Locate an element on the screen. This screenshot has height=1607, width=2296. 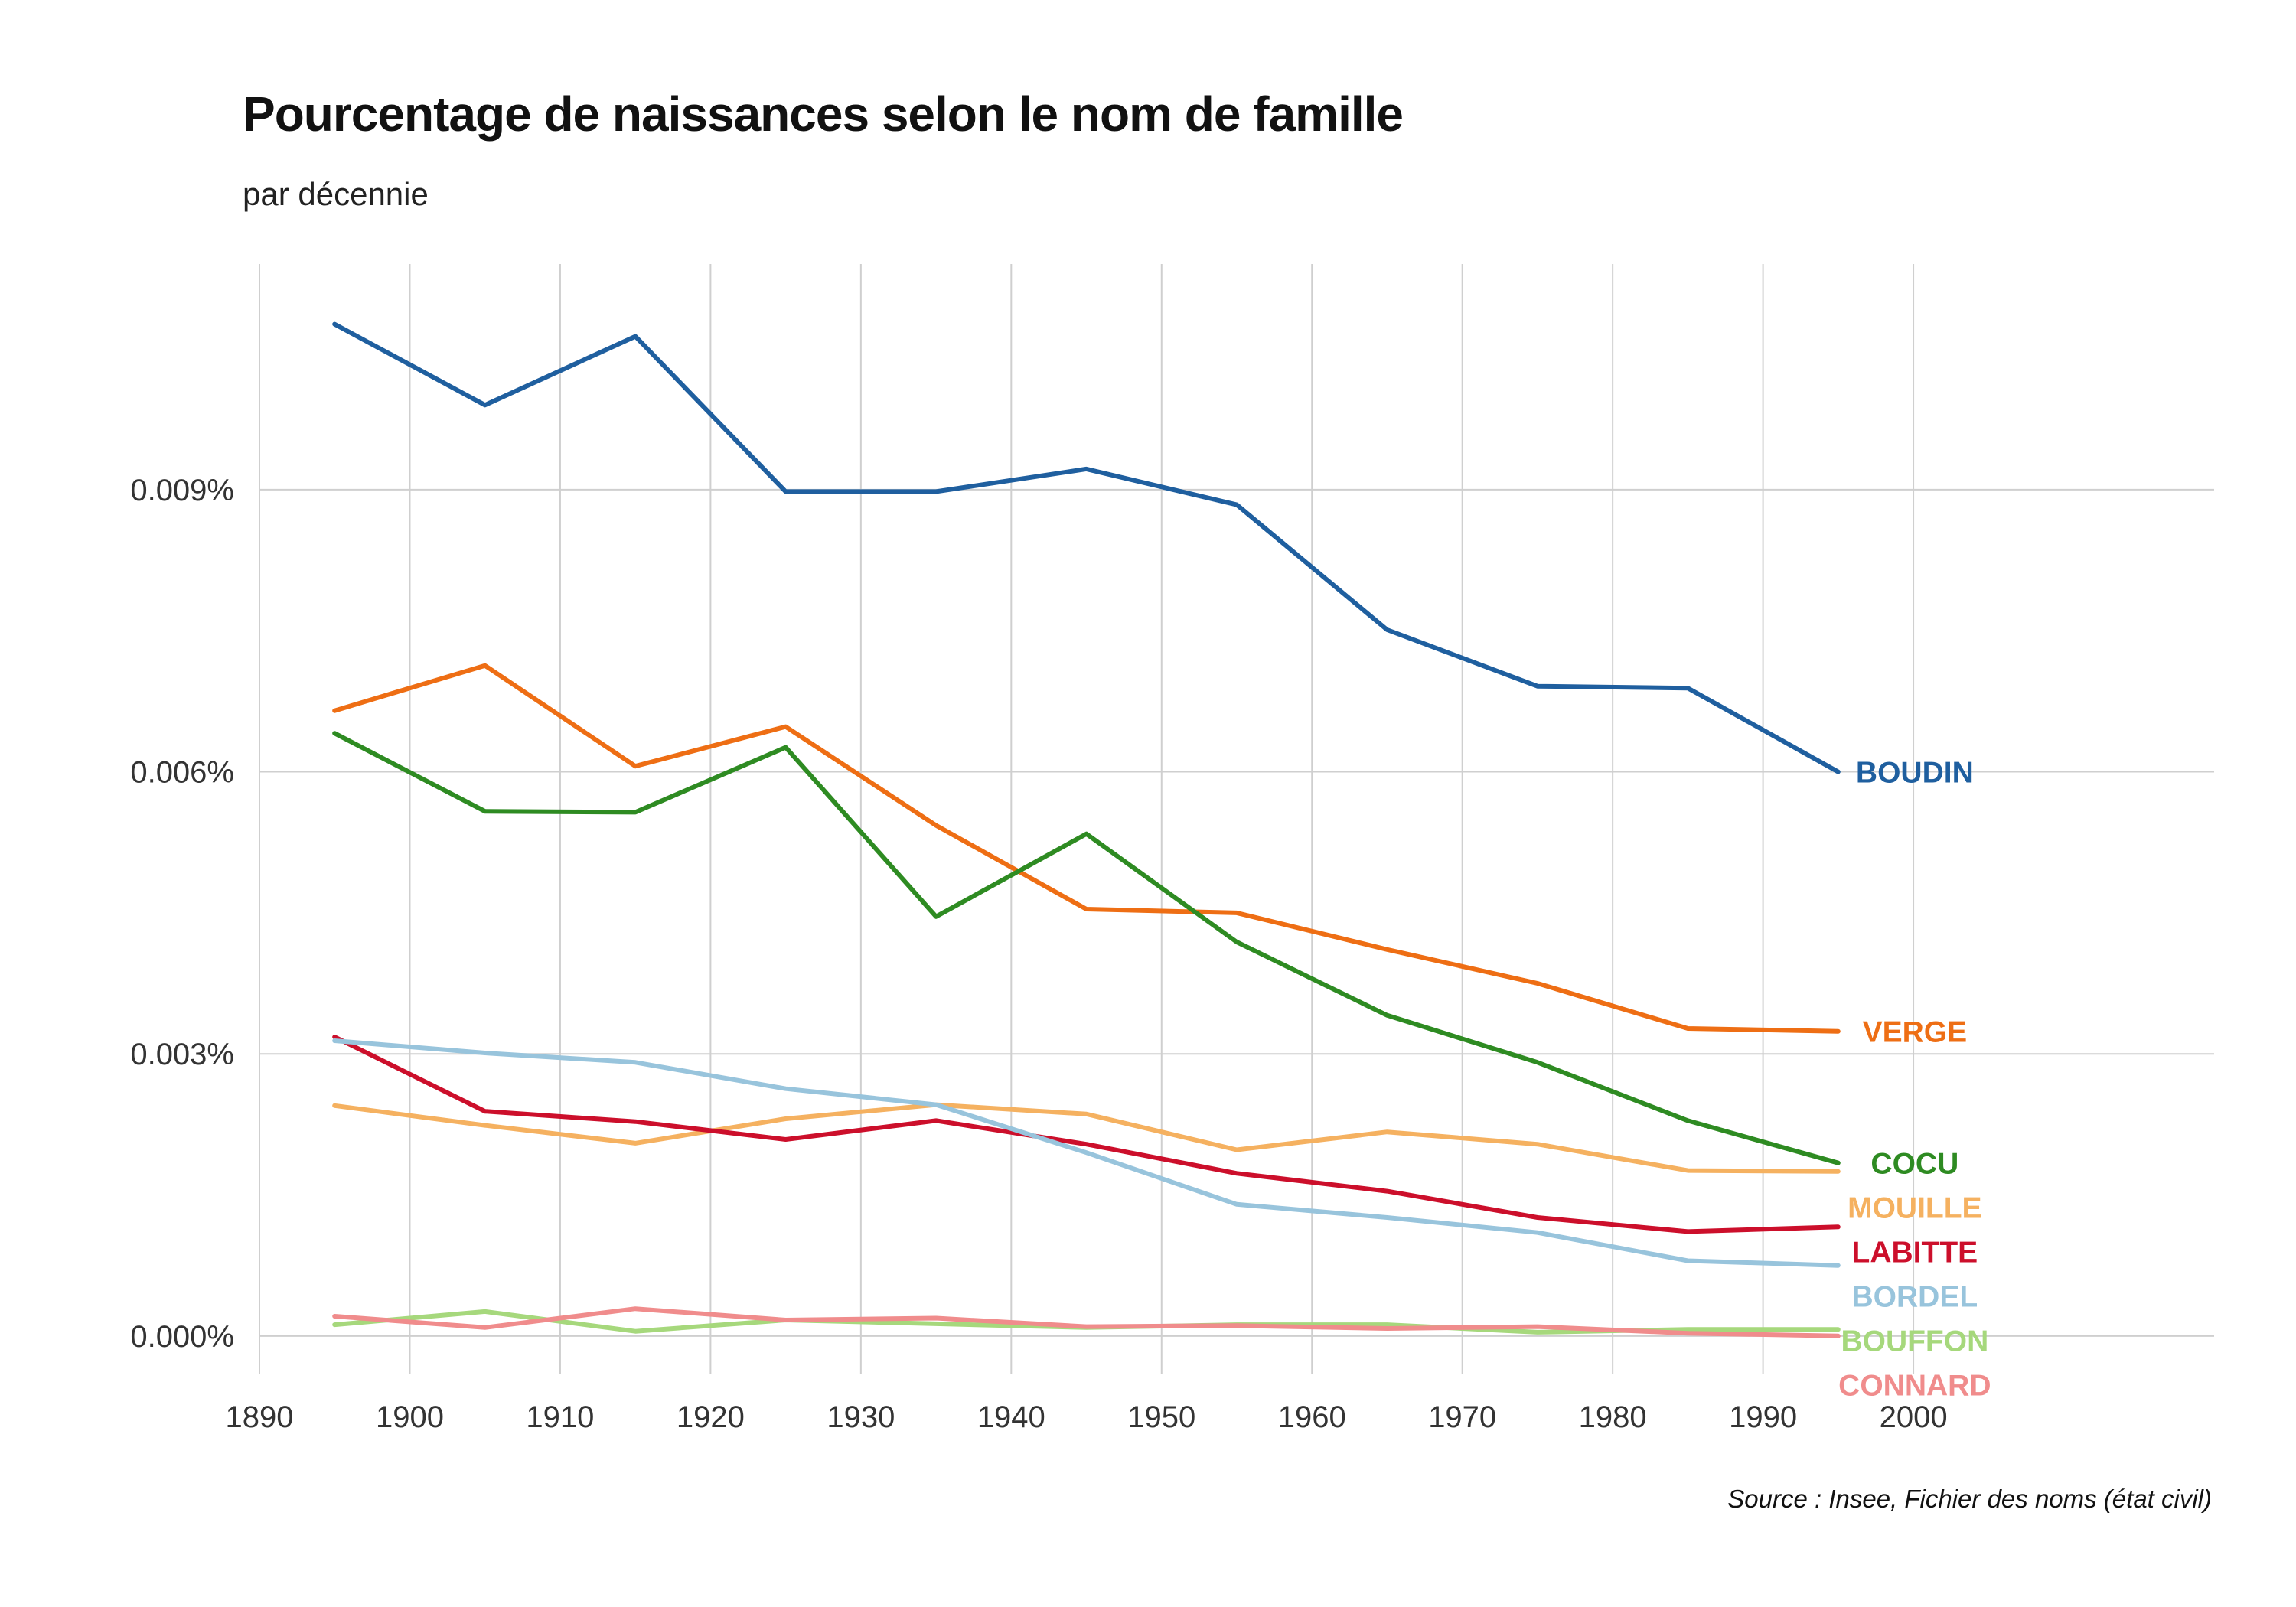
series-line-connard is located at coordinates (1086, 1322).